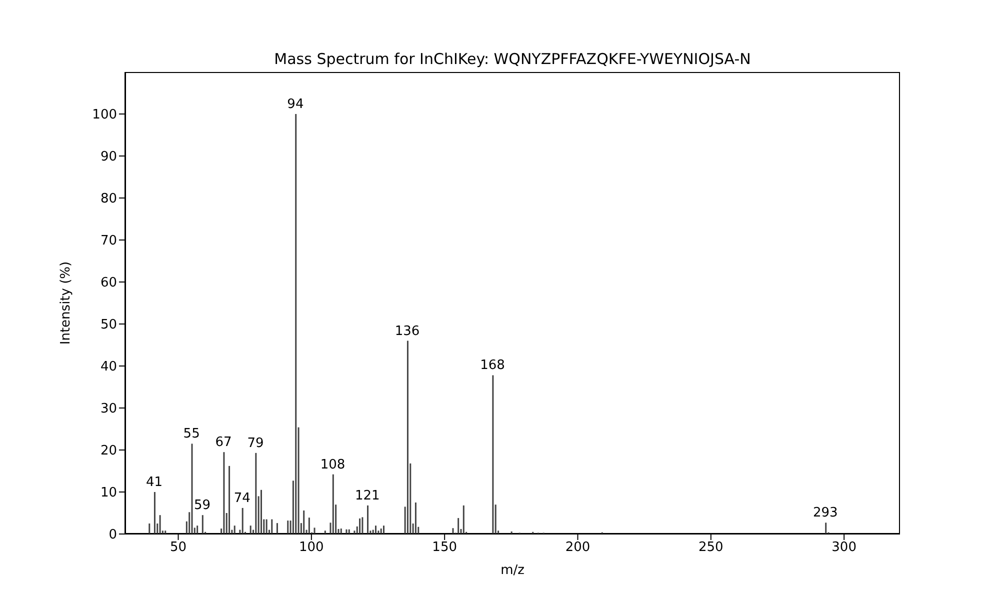 The height and width of the screenshot is (600, 1000). Describe the element at coordinates (367, 496) in the screenshot. I see `annotation: 121` at that location.